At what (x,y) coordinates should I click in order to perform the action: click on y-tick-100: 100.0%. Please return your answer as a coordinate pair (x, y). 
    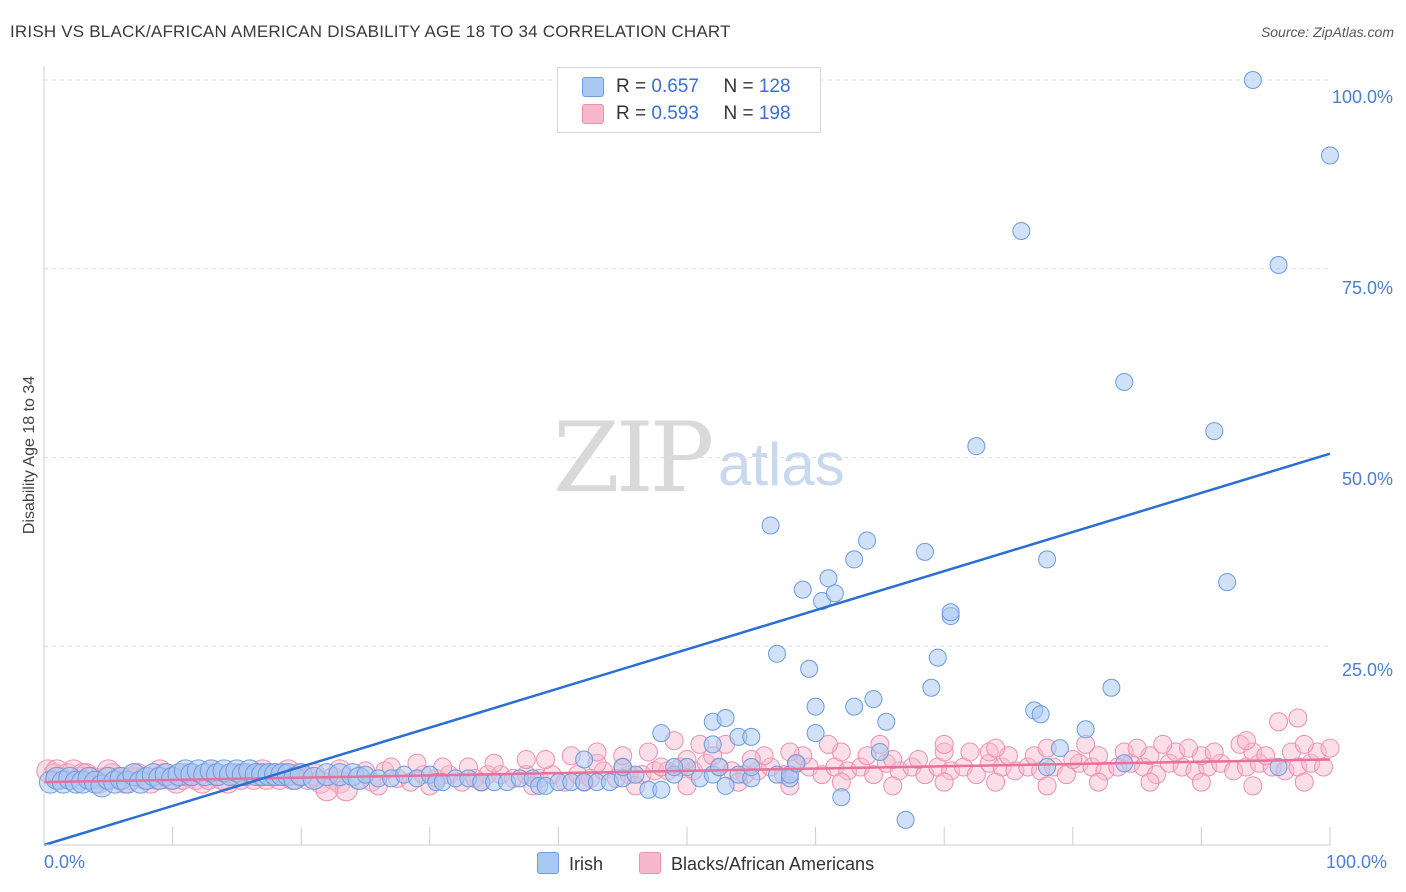
    Looking at the image, I should click on (1362, 97).